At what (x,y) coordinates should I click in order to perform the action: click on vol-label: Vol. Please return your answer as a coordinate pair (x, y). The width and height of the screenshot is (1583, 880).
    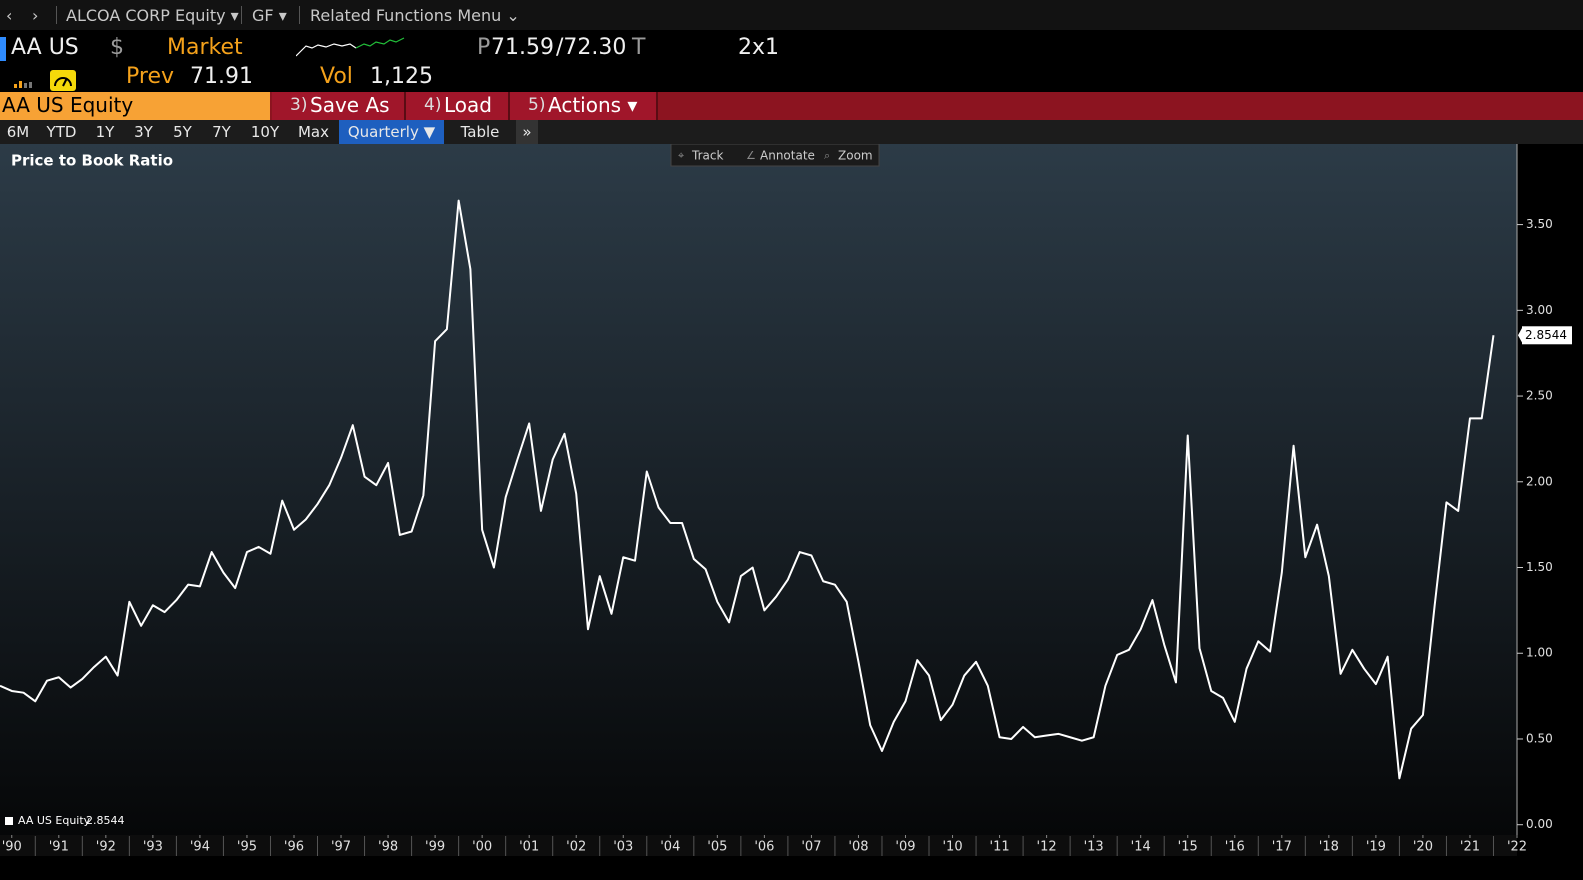
    Looking at the image, I should click on (336, 76).